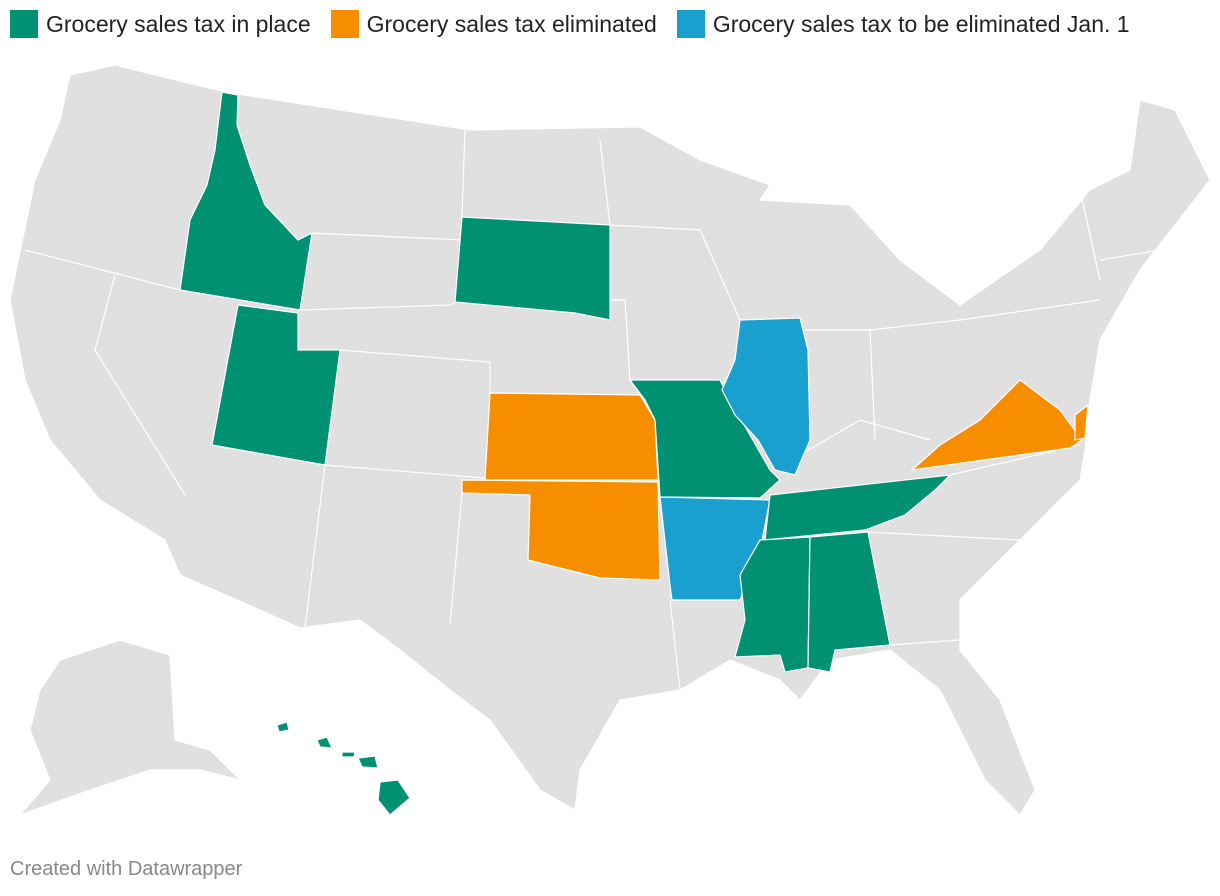 The image size is (1220, 896). I want to click on legend-label: Grocery sales tax in place, so click(178, 23).